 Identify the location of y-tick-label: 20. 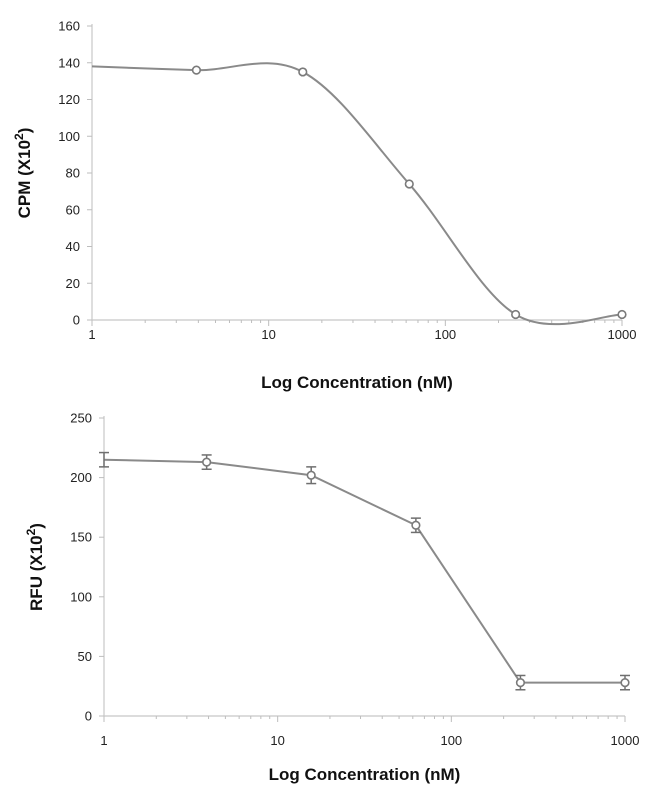
(73, 283).